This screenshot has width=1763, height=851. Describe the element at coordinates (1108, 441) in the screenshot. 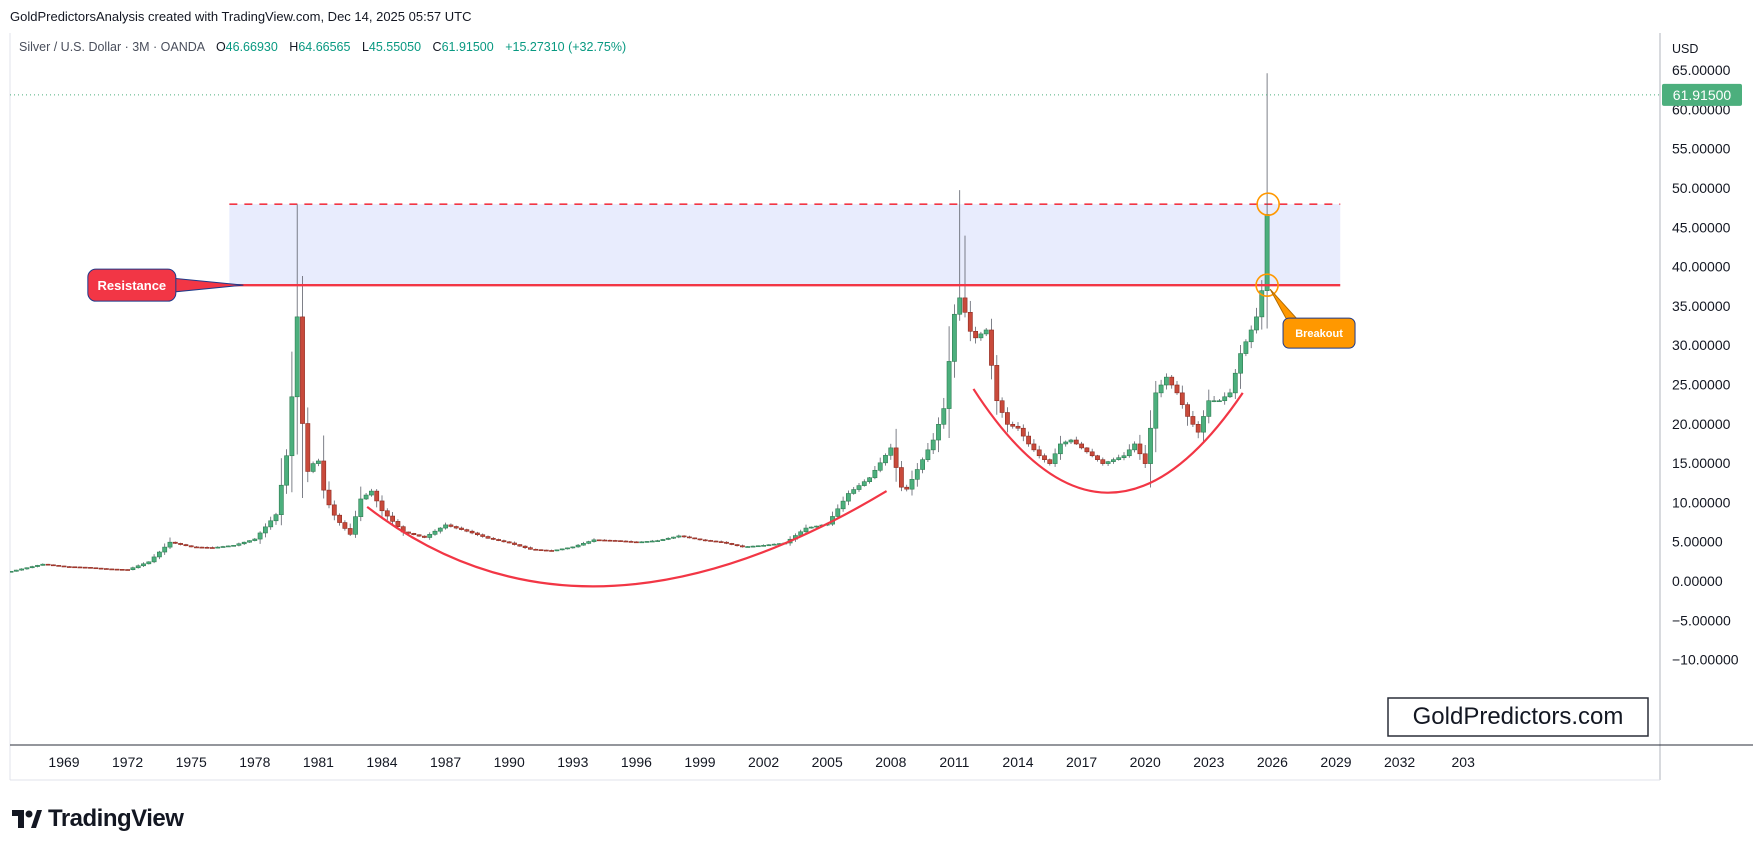

I see `cup-arc` at that location.